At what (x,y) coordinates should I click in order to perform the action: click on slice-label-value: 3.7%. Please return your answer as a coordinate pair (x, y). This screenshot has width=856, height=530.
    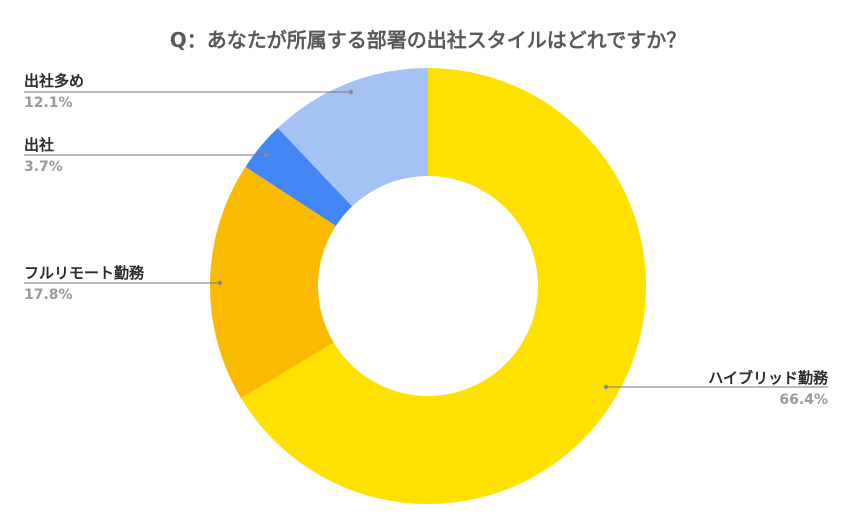
    Looking at the image, I should click on (43, 167).